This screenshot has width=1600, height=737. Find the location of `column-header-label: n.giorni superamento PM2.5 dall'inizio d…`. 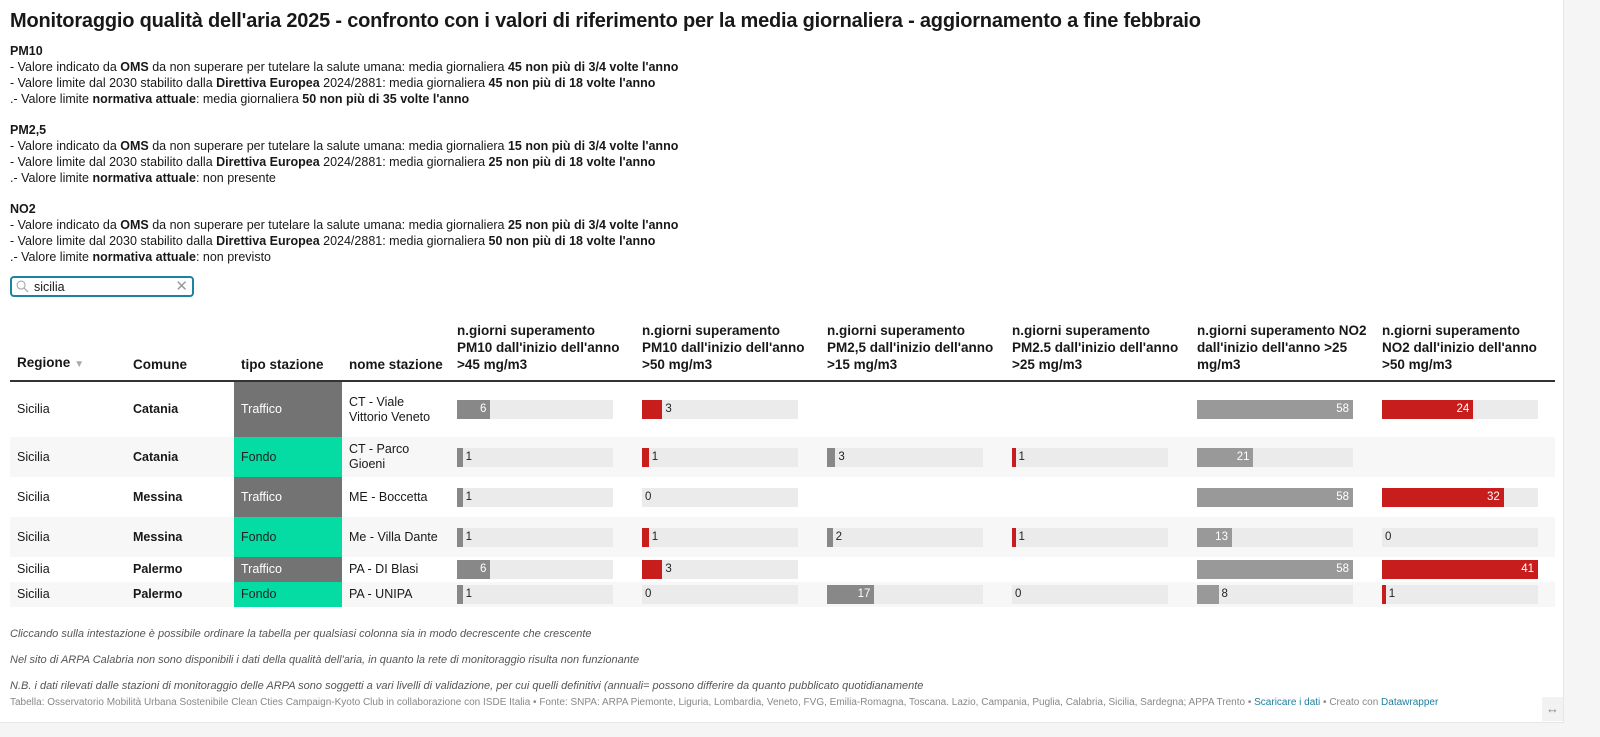

column-header-label: n.giorni superamento PM2.5 dall'inizio d… is located at coordinates (1095, 347).